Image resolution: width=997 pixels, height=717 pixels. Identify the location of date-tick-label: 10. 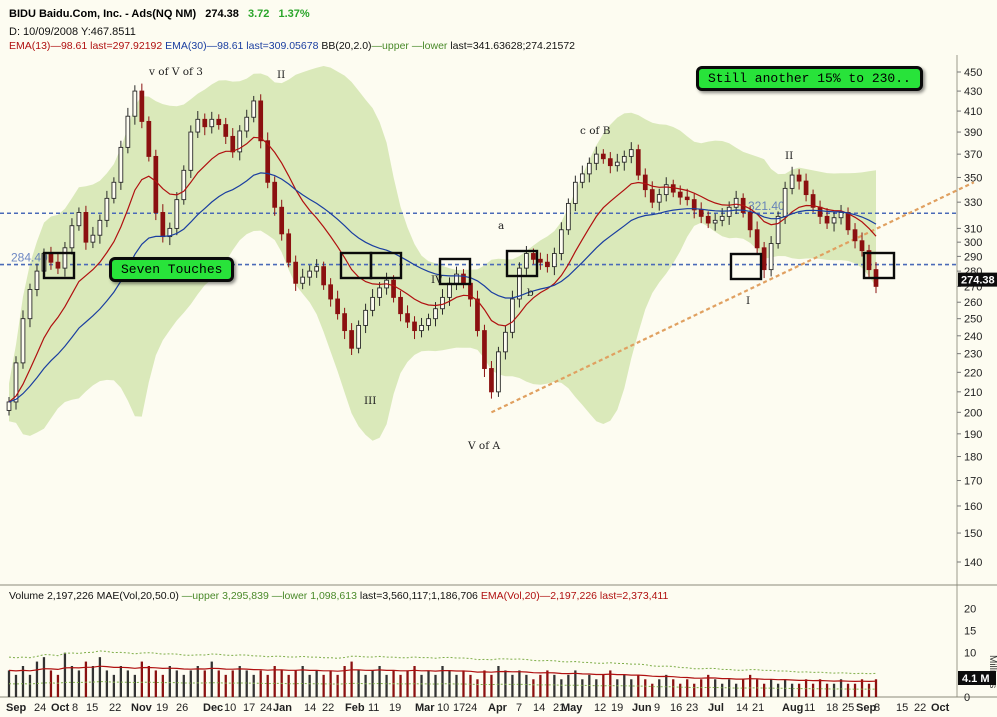
(443, 708).